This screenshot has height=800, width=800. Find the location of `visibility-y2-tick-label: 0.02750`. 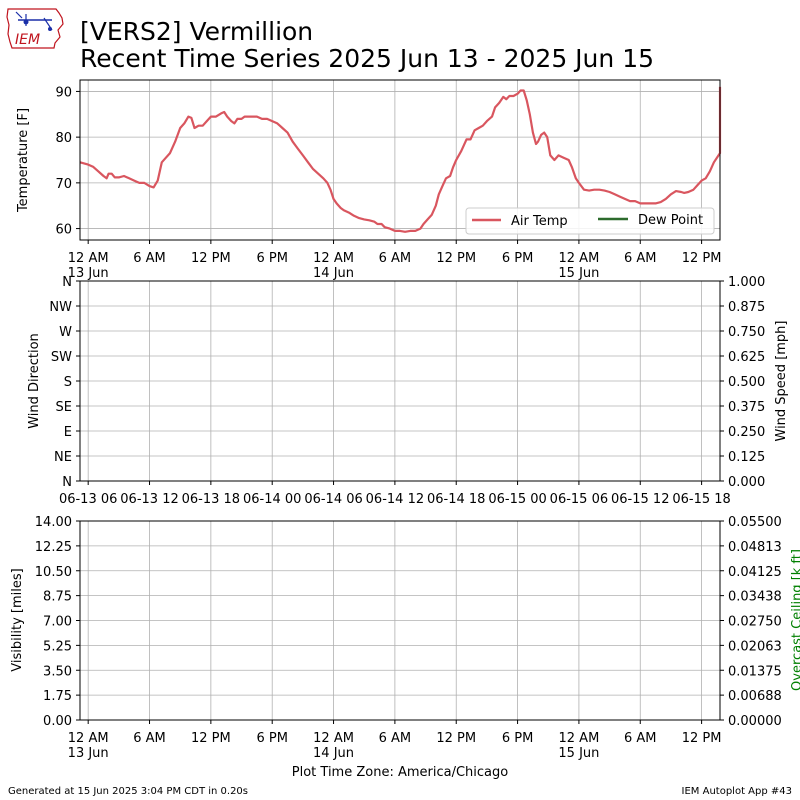

visibility-y2-tick-label: 0.02750 is located at coordinates (755, 622).